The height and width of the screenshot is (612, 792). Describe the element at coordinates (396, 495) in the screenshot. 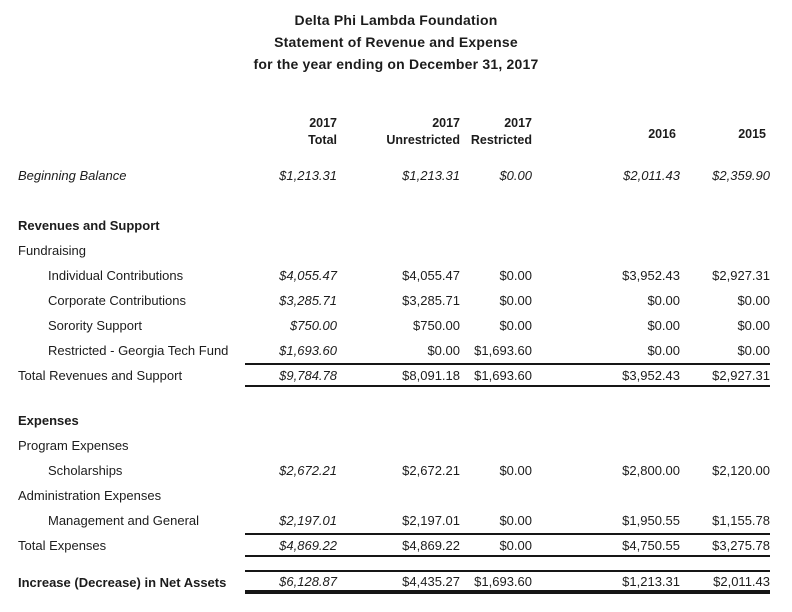

I see `row-administration-expenses: Administration Expenses` at that location.